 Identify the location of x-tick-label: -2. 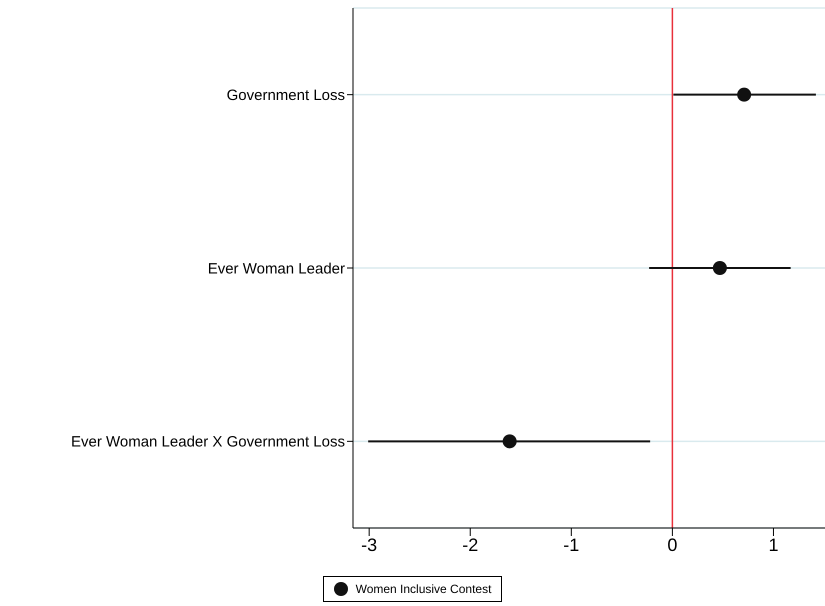
(470, 544).